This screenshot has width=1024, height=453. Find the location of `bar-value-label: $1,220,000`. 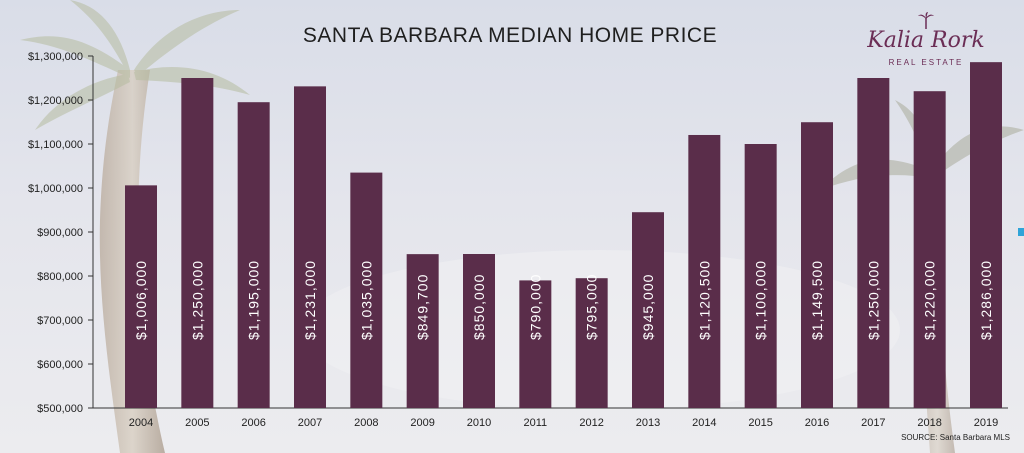

bar-value-label: $1,220,000 is located at coordinates (930, 300).